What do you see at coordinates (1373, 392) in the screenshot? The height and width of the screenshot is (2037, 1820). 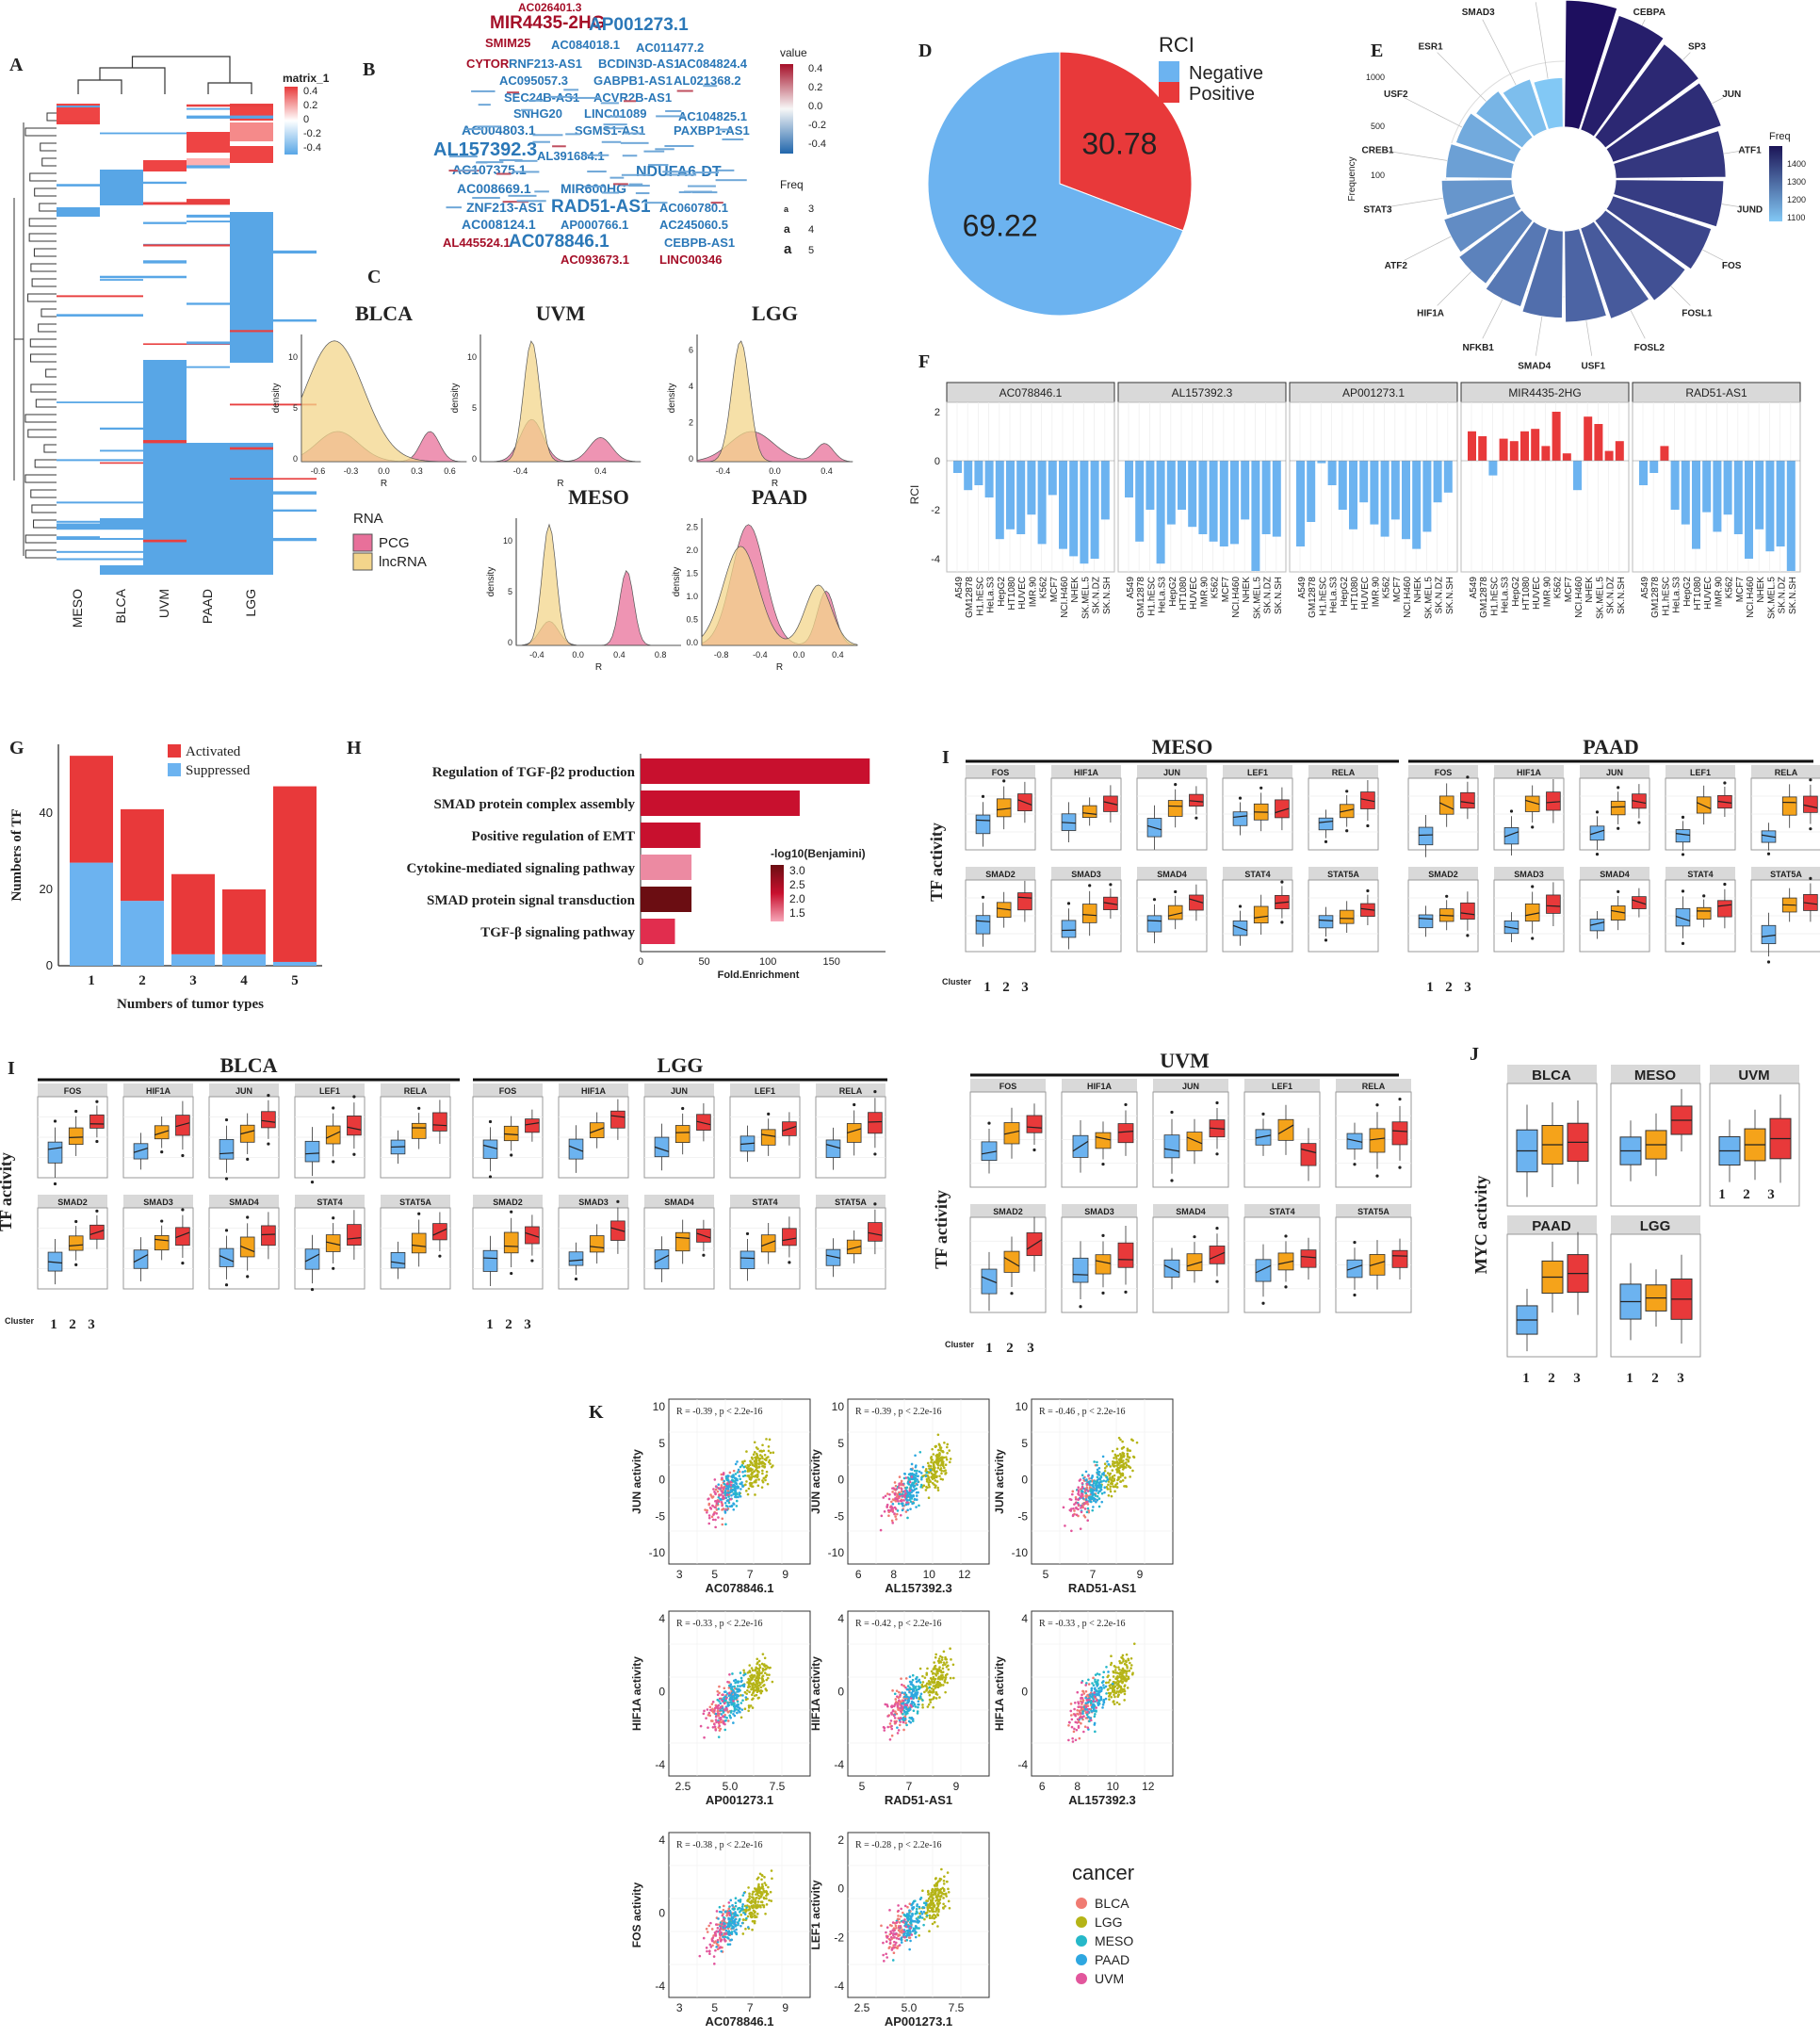 I see `facet-title: AP001273.1` at bounding box center [1373, 392].